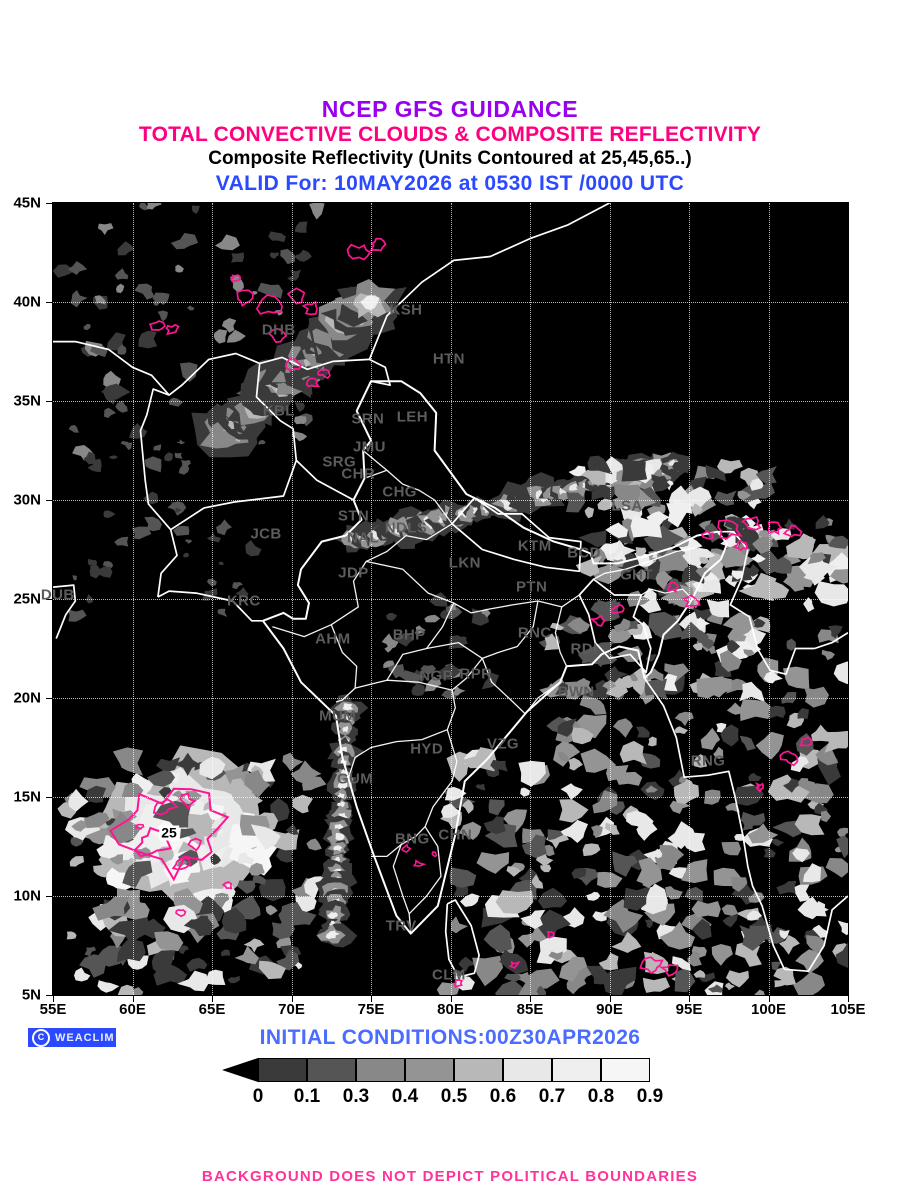 Image resolution: width=900 pixels, height=1200 pixels. I want to click on city-label-bwn: BWN, so click(576, 692).